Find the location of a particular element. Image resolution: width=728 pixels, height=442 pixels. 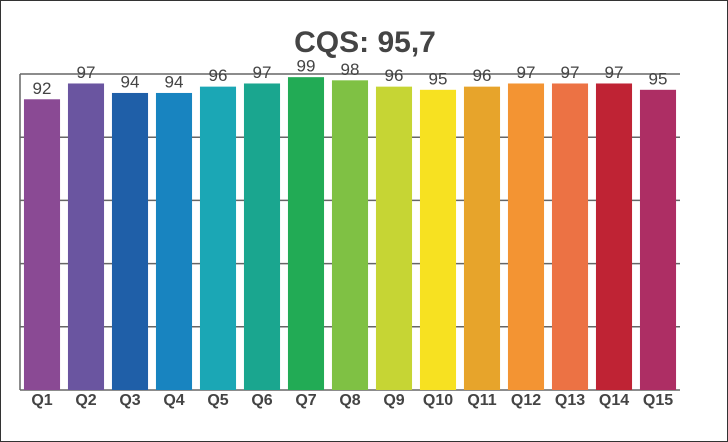

x-tick-label: Q8 is located at coordinates (349, 400).